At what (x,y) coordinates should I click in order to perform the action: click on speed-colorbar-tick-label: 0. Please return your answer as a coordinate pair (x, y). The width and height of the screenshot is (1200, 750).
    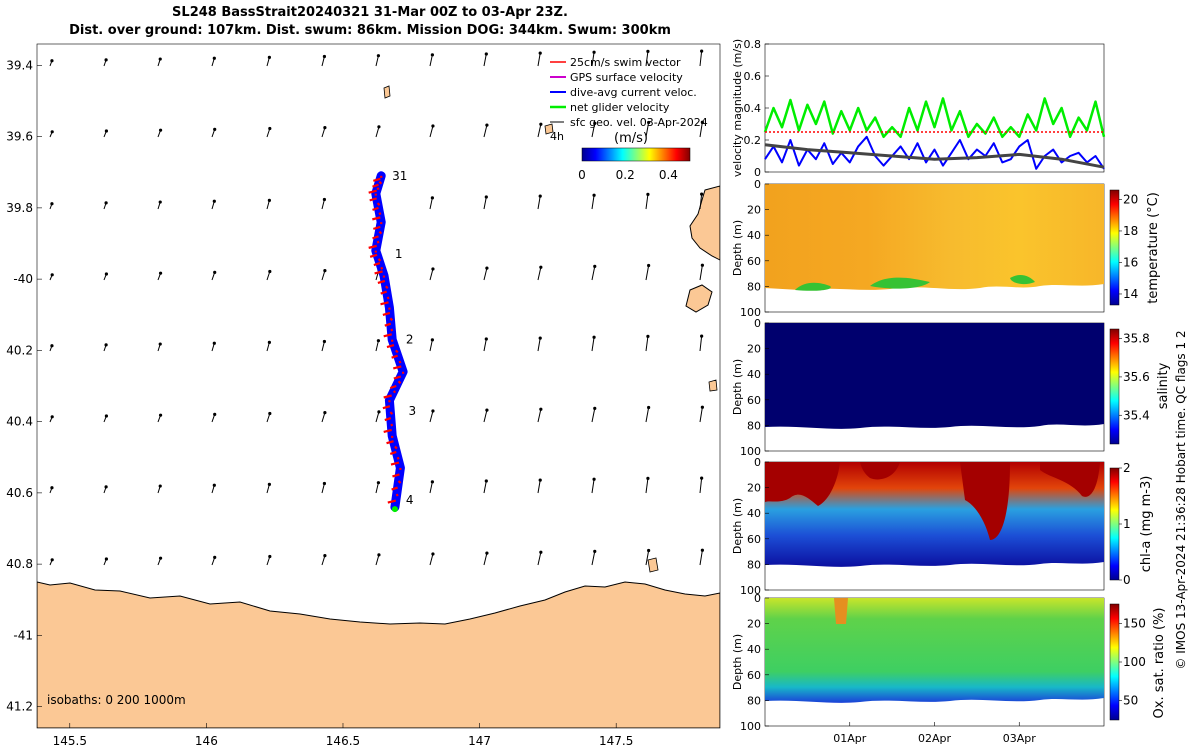
    Looking at the image, I should click on (582, 175).